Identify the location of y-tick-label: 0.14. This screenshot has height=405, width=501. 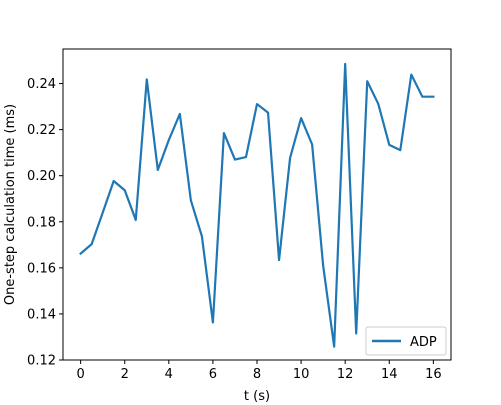
(41, 314).